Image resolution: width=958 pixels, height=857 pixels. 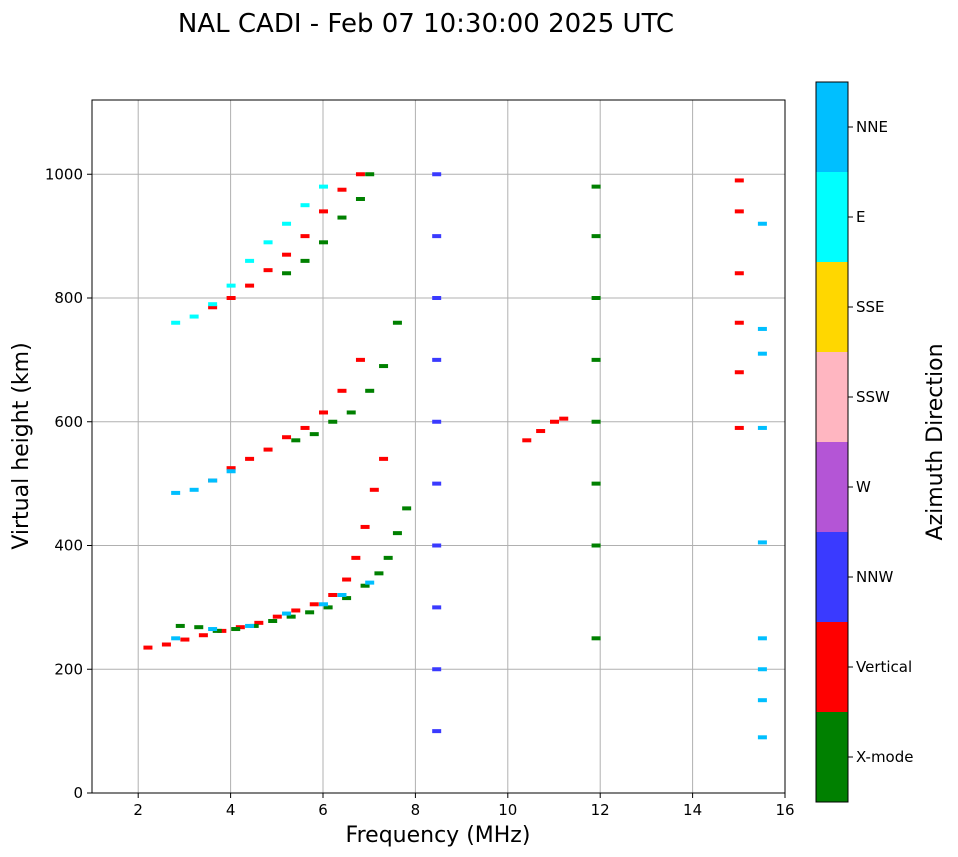 I want to click on colorbar: X-mode Vertical NNW W SSW SSE E NNE, so click(x=864, y=442).